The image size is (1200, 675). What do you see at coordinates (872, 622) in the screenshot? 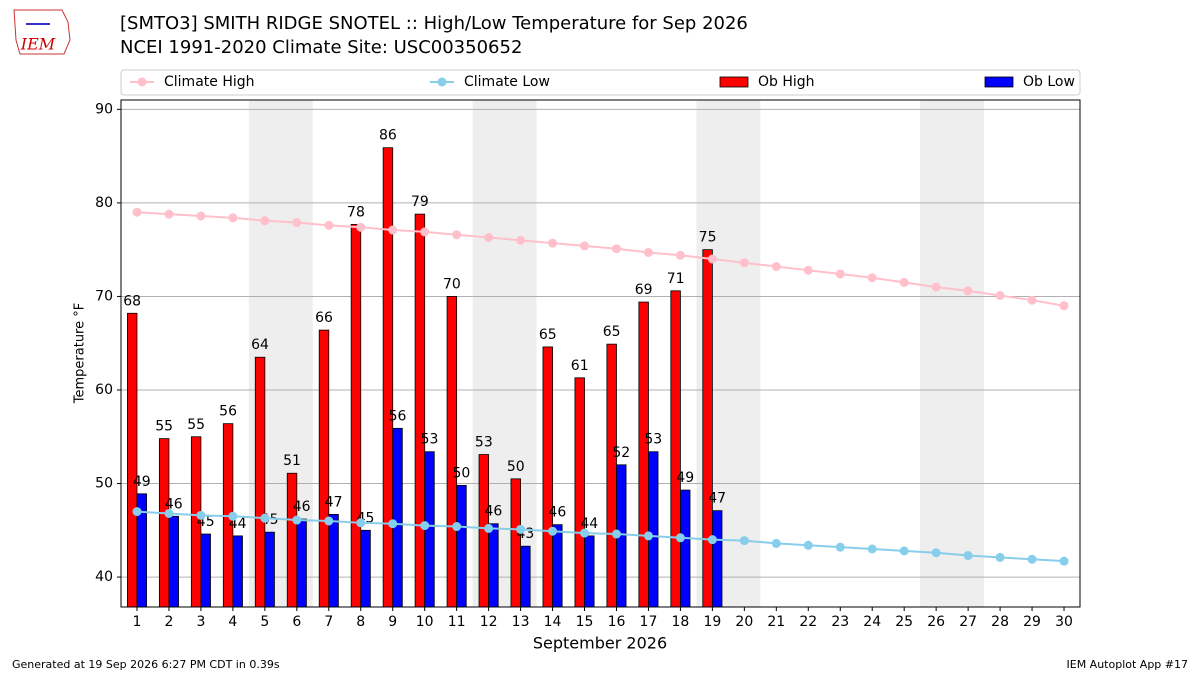
I see `x-tick-label: 24` at bounding box center [872, 622].